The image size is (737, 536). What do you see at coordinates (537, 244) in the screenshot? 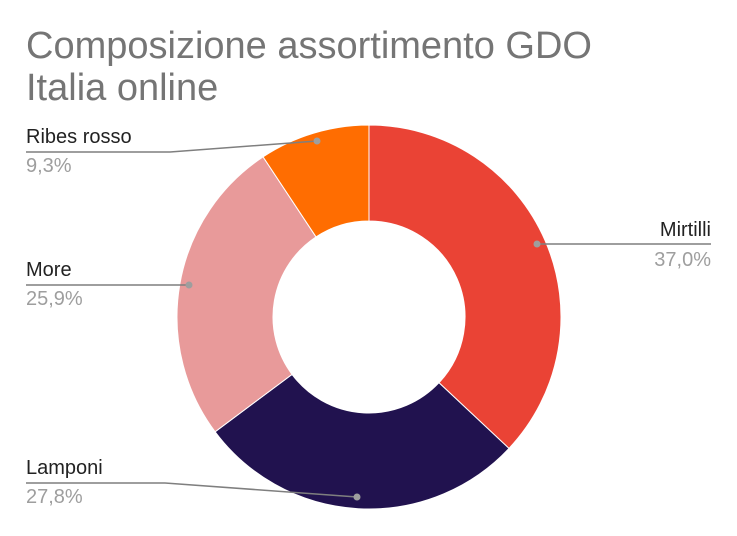
I see `leader-dot-mirtilli` at bounding box center [537, 244].